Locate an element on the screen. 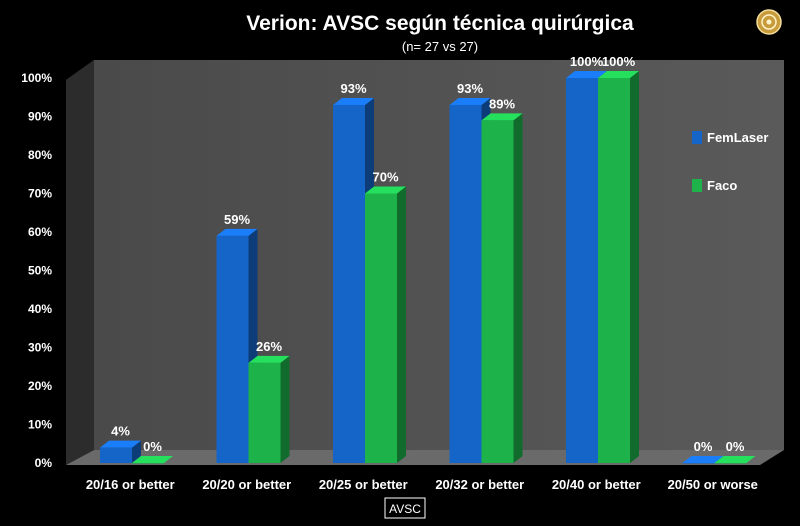  y-tick-label: 40% is located at coordinates (40, 309).